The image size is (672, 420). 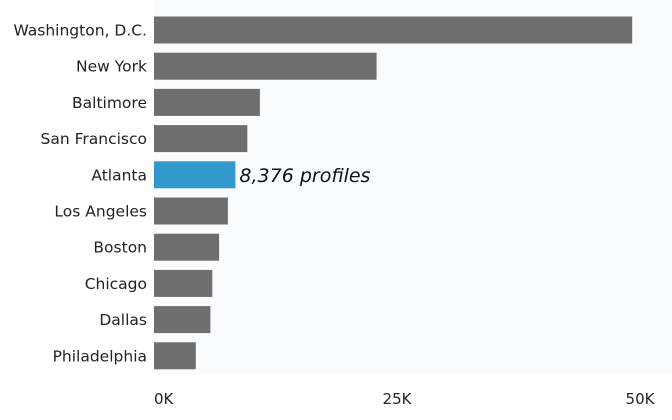 I want to click on category-label: Washington, D.C., so click(x=80, y=31).